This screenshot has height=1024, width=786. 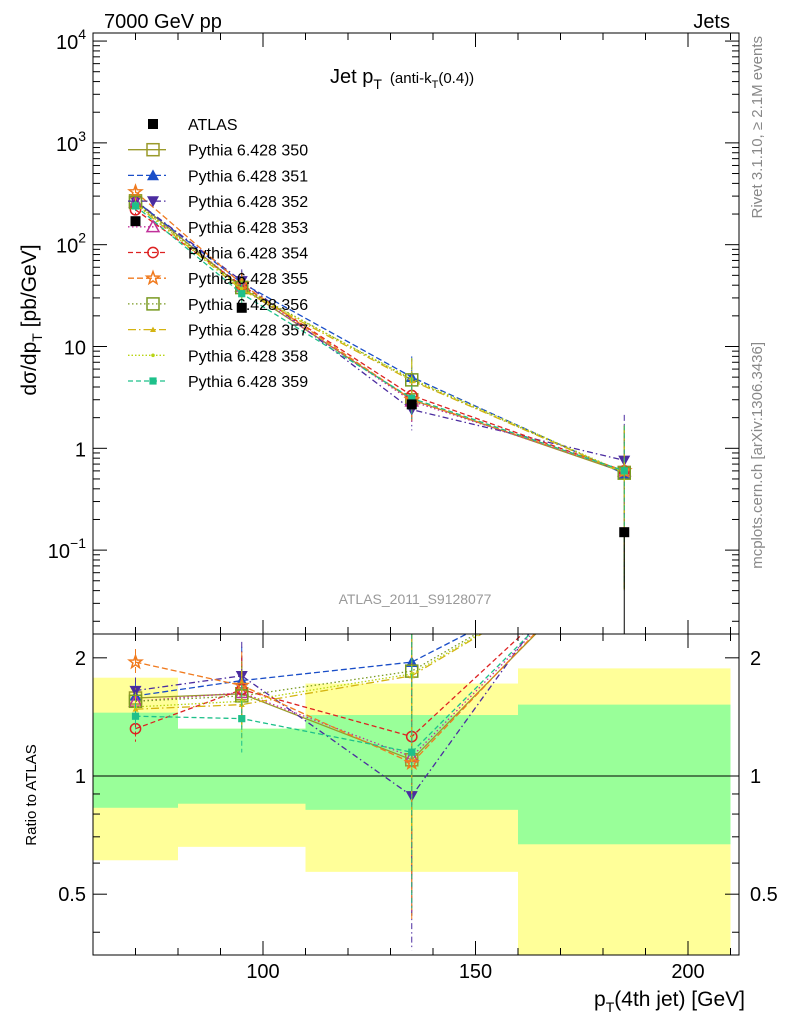 I want to click on y-tick-label-top: 10⁴, so click(x=71, y=40).